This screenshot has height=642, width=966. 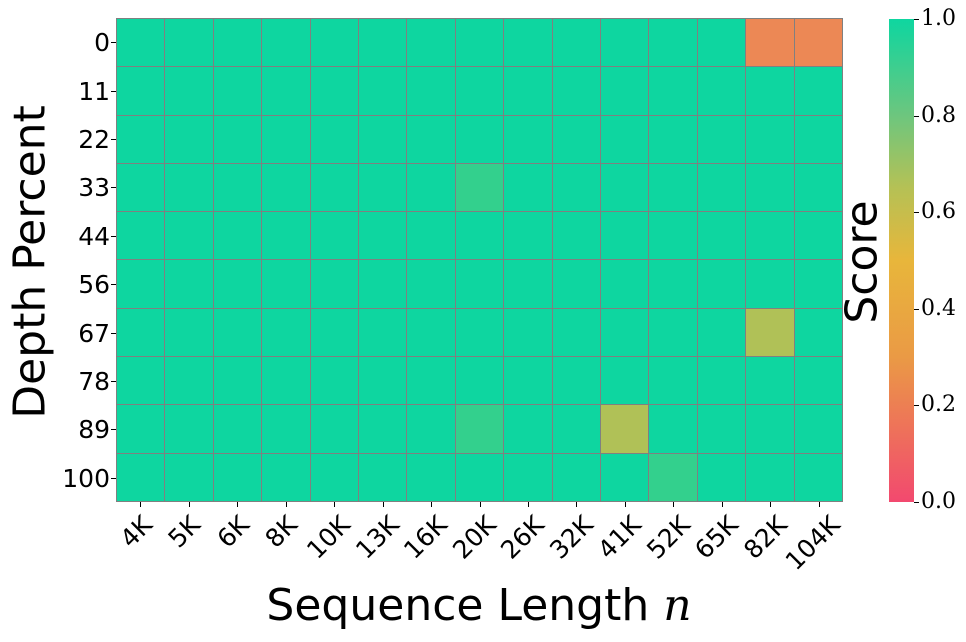 What do you see at coordinates (184, 532) in the screenshot?
I see `x-tick-label: 5K` at bounding box center [184, 532].